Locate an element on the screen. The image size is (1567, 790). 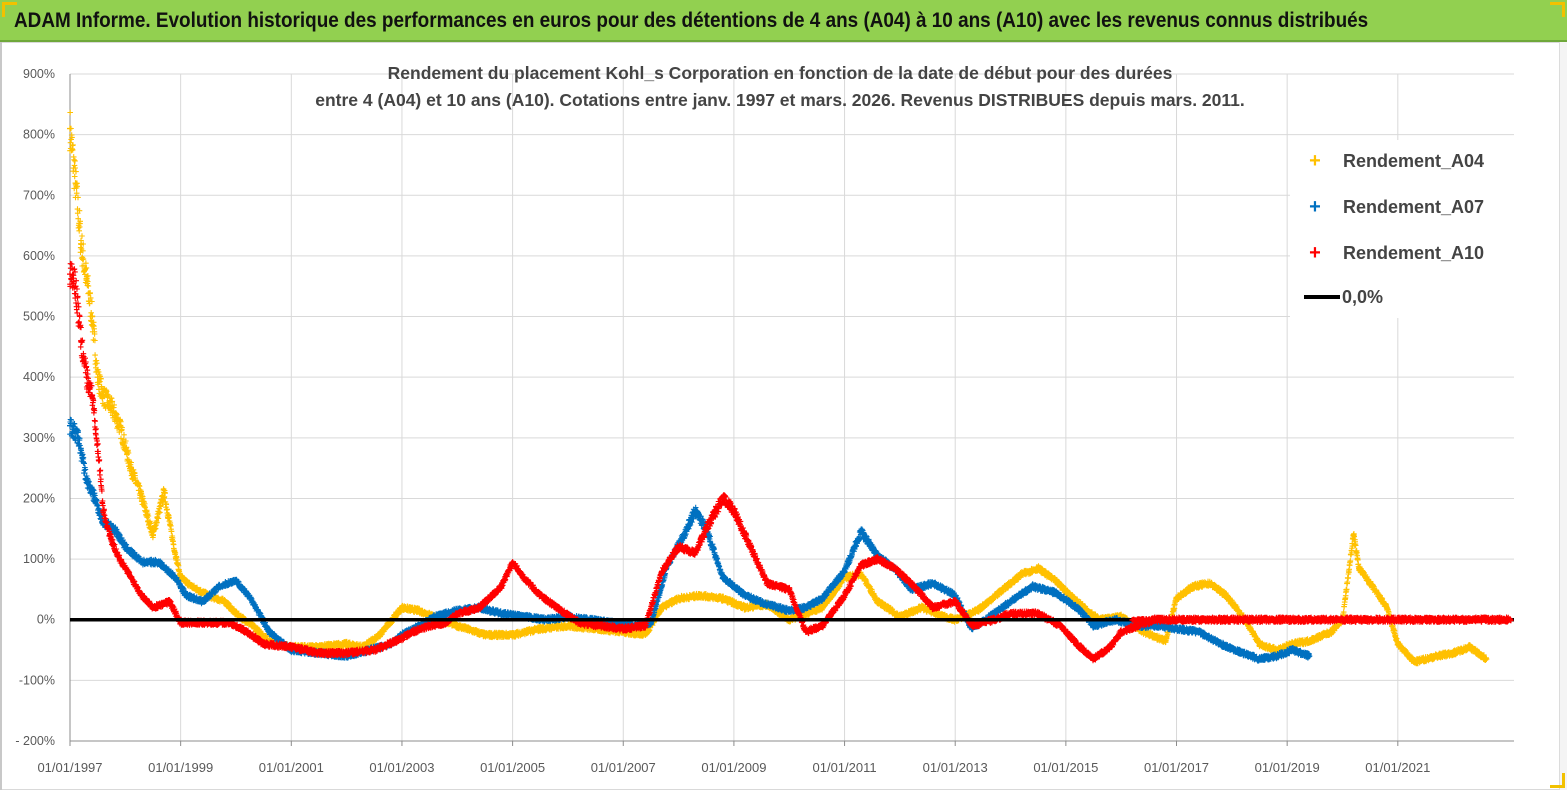
series-a10-flat-marks is located at coordinates (1321, 620).